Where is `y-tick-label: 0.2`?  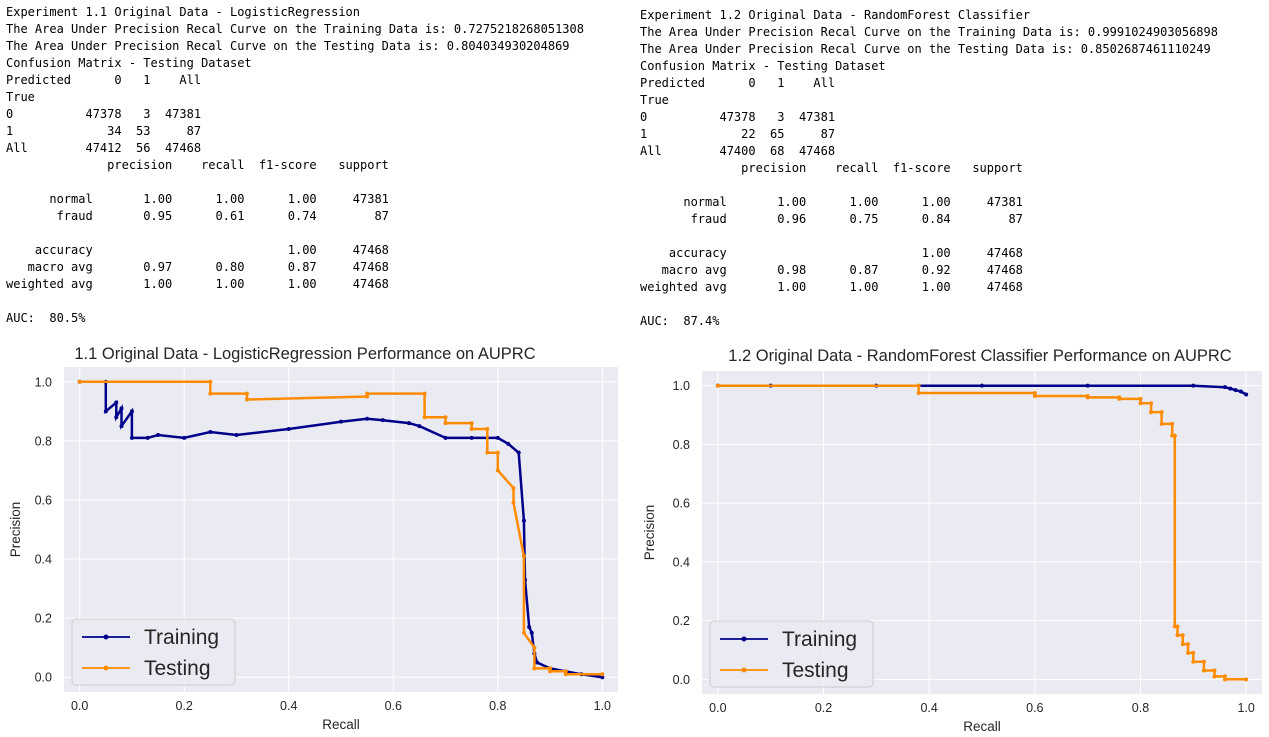
y-tick-label: 0.2 is located at coordinates (681, 621).